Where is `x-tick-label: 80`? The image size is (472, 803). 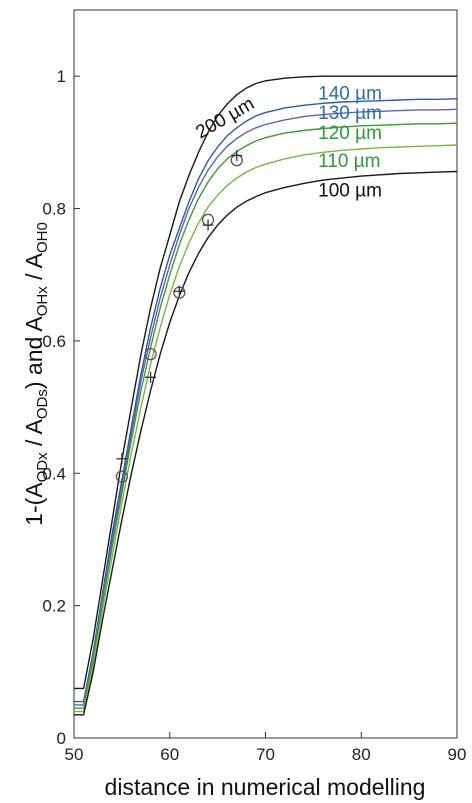 x-tick-label: 80 is located at coordinates (361, 754).